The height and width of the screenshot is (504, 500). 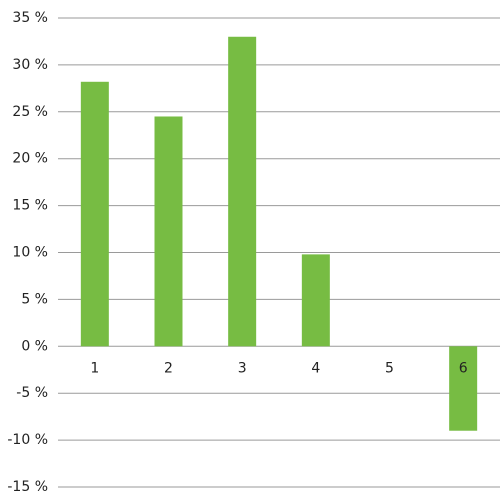 I want to click on y-tick-label: 25 %, so click(x=30, y=112).